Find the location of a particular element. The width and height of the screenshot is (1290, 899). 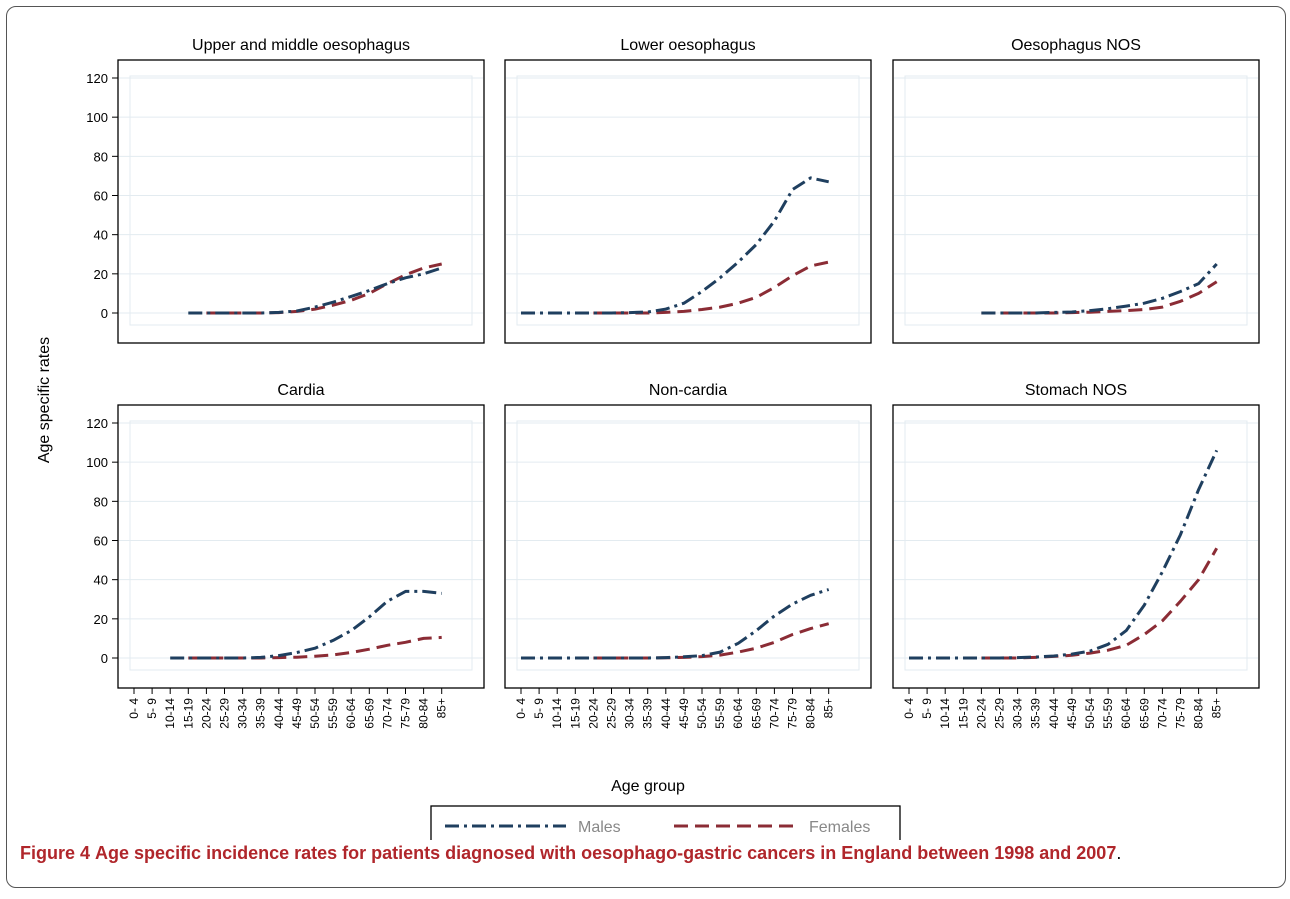

panel-title: Upper and middle oesophagus is located at coordinates (301, 45).